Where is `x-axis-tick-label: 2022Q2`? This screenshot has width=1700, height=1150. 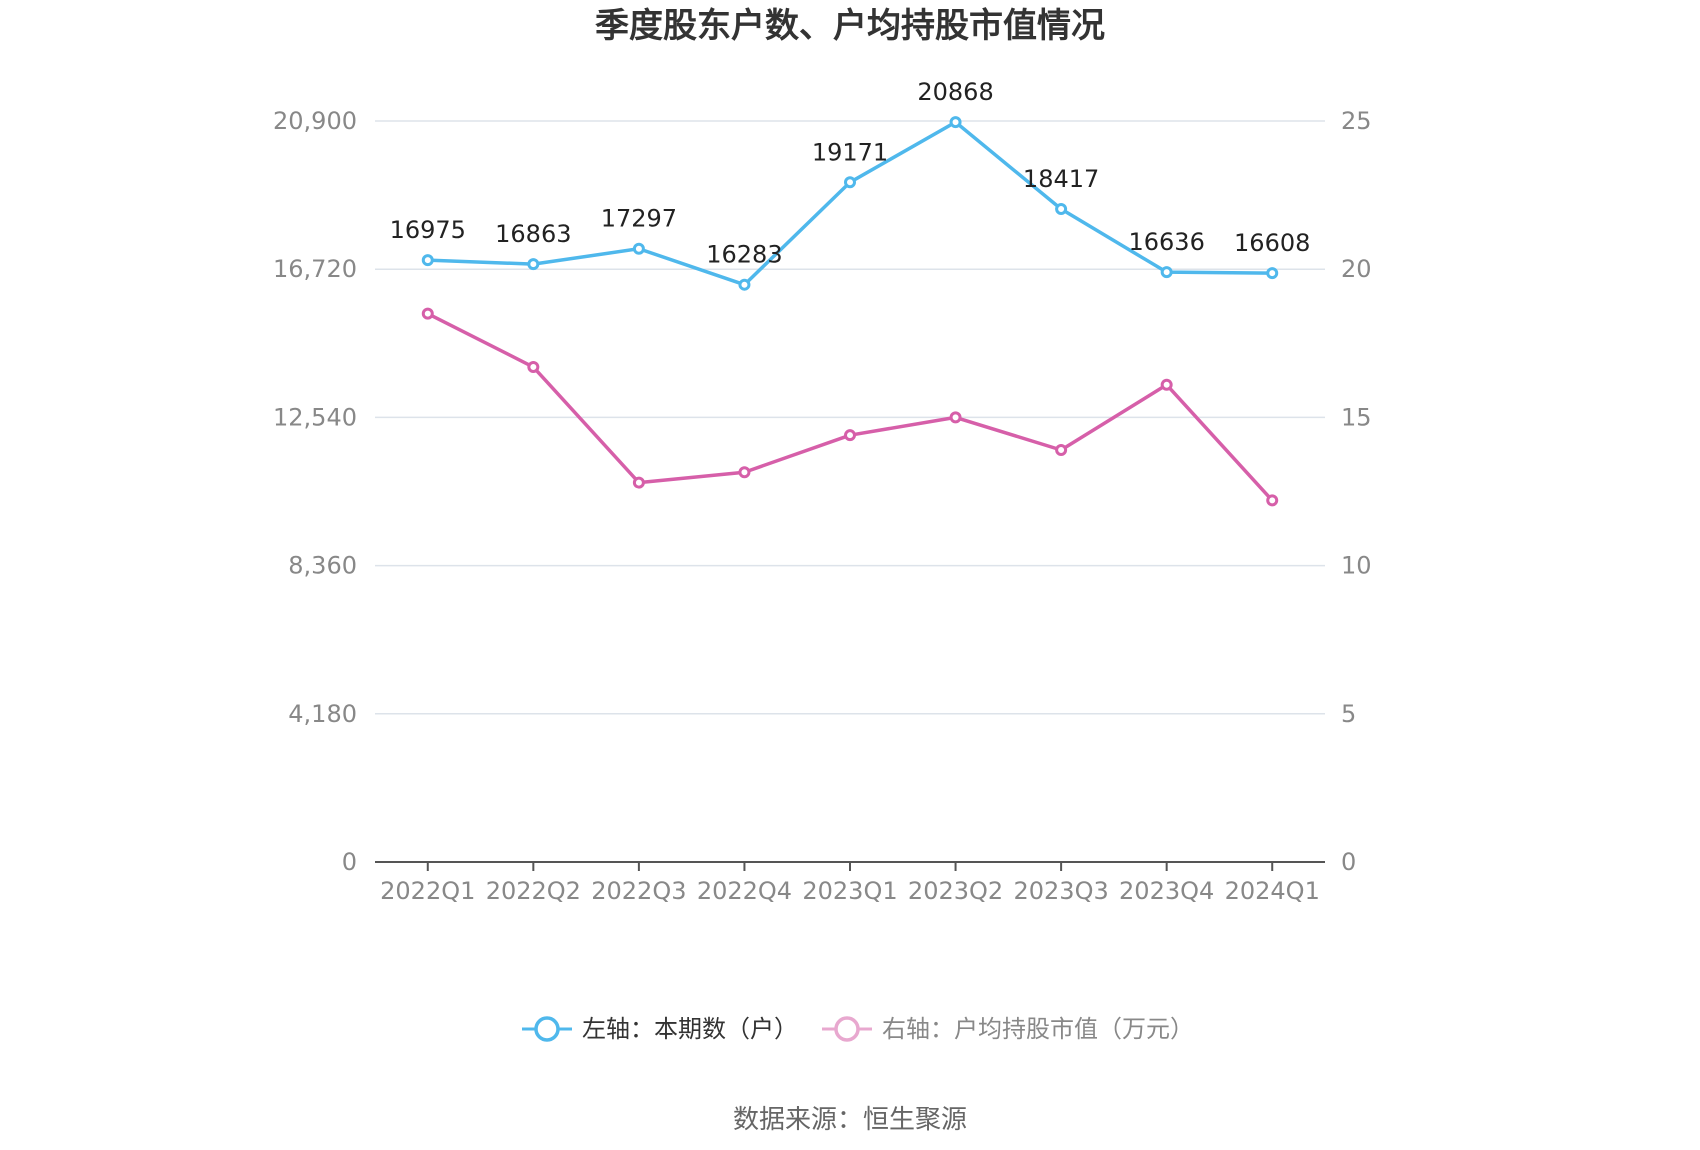 x-axis-tick-label: 2022Q2 is located at coordinates (533, 891).